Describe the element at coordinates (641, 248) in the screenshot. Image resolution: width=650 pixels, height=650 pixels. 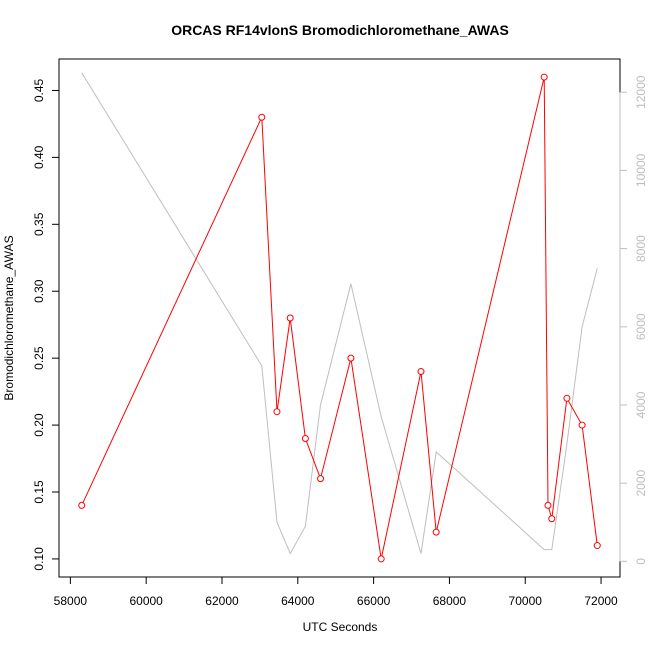
I see `y2-tick-label: 8000` at that location.